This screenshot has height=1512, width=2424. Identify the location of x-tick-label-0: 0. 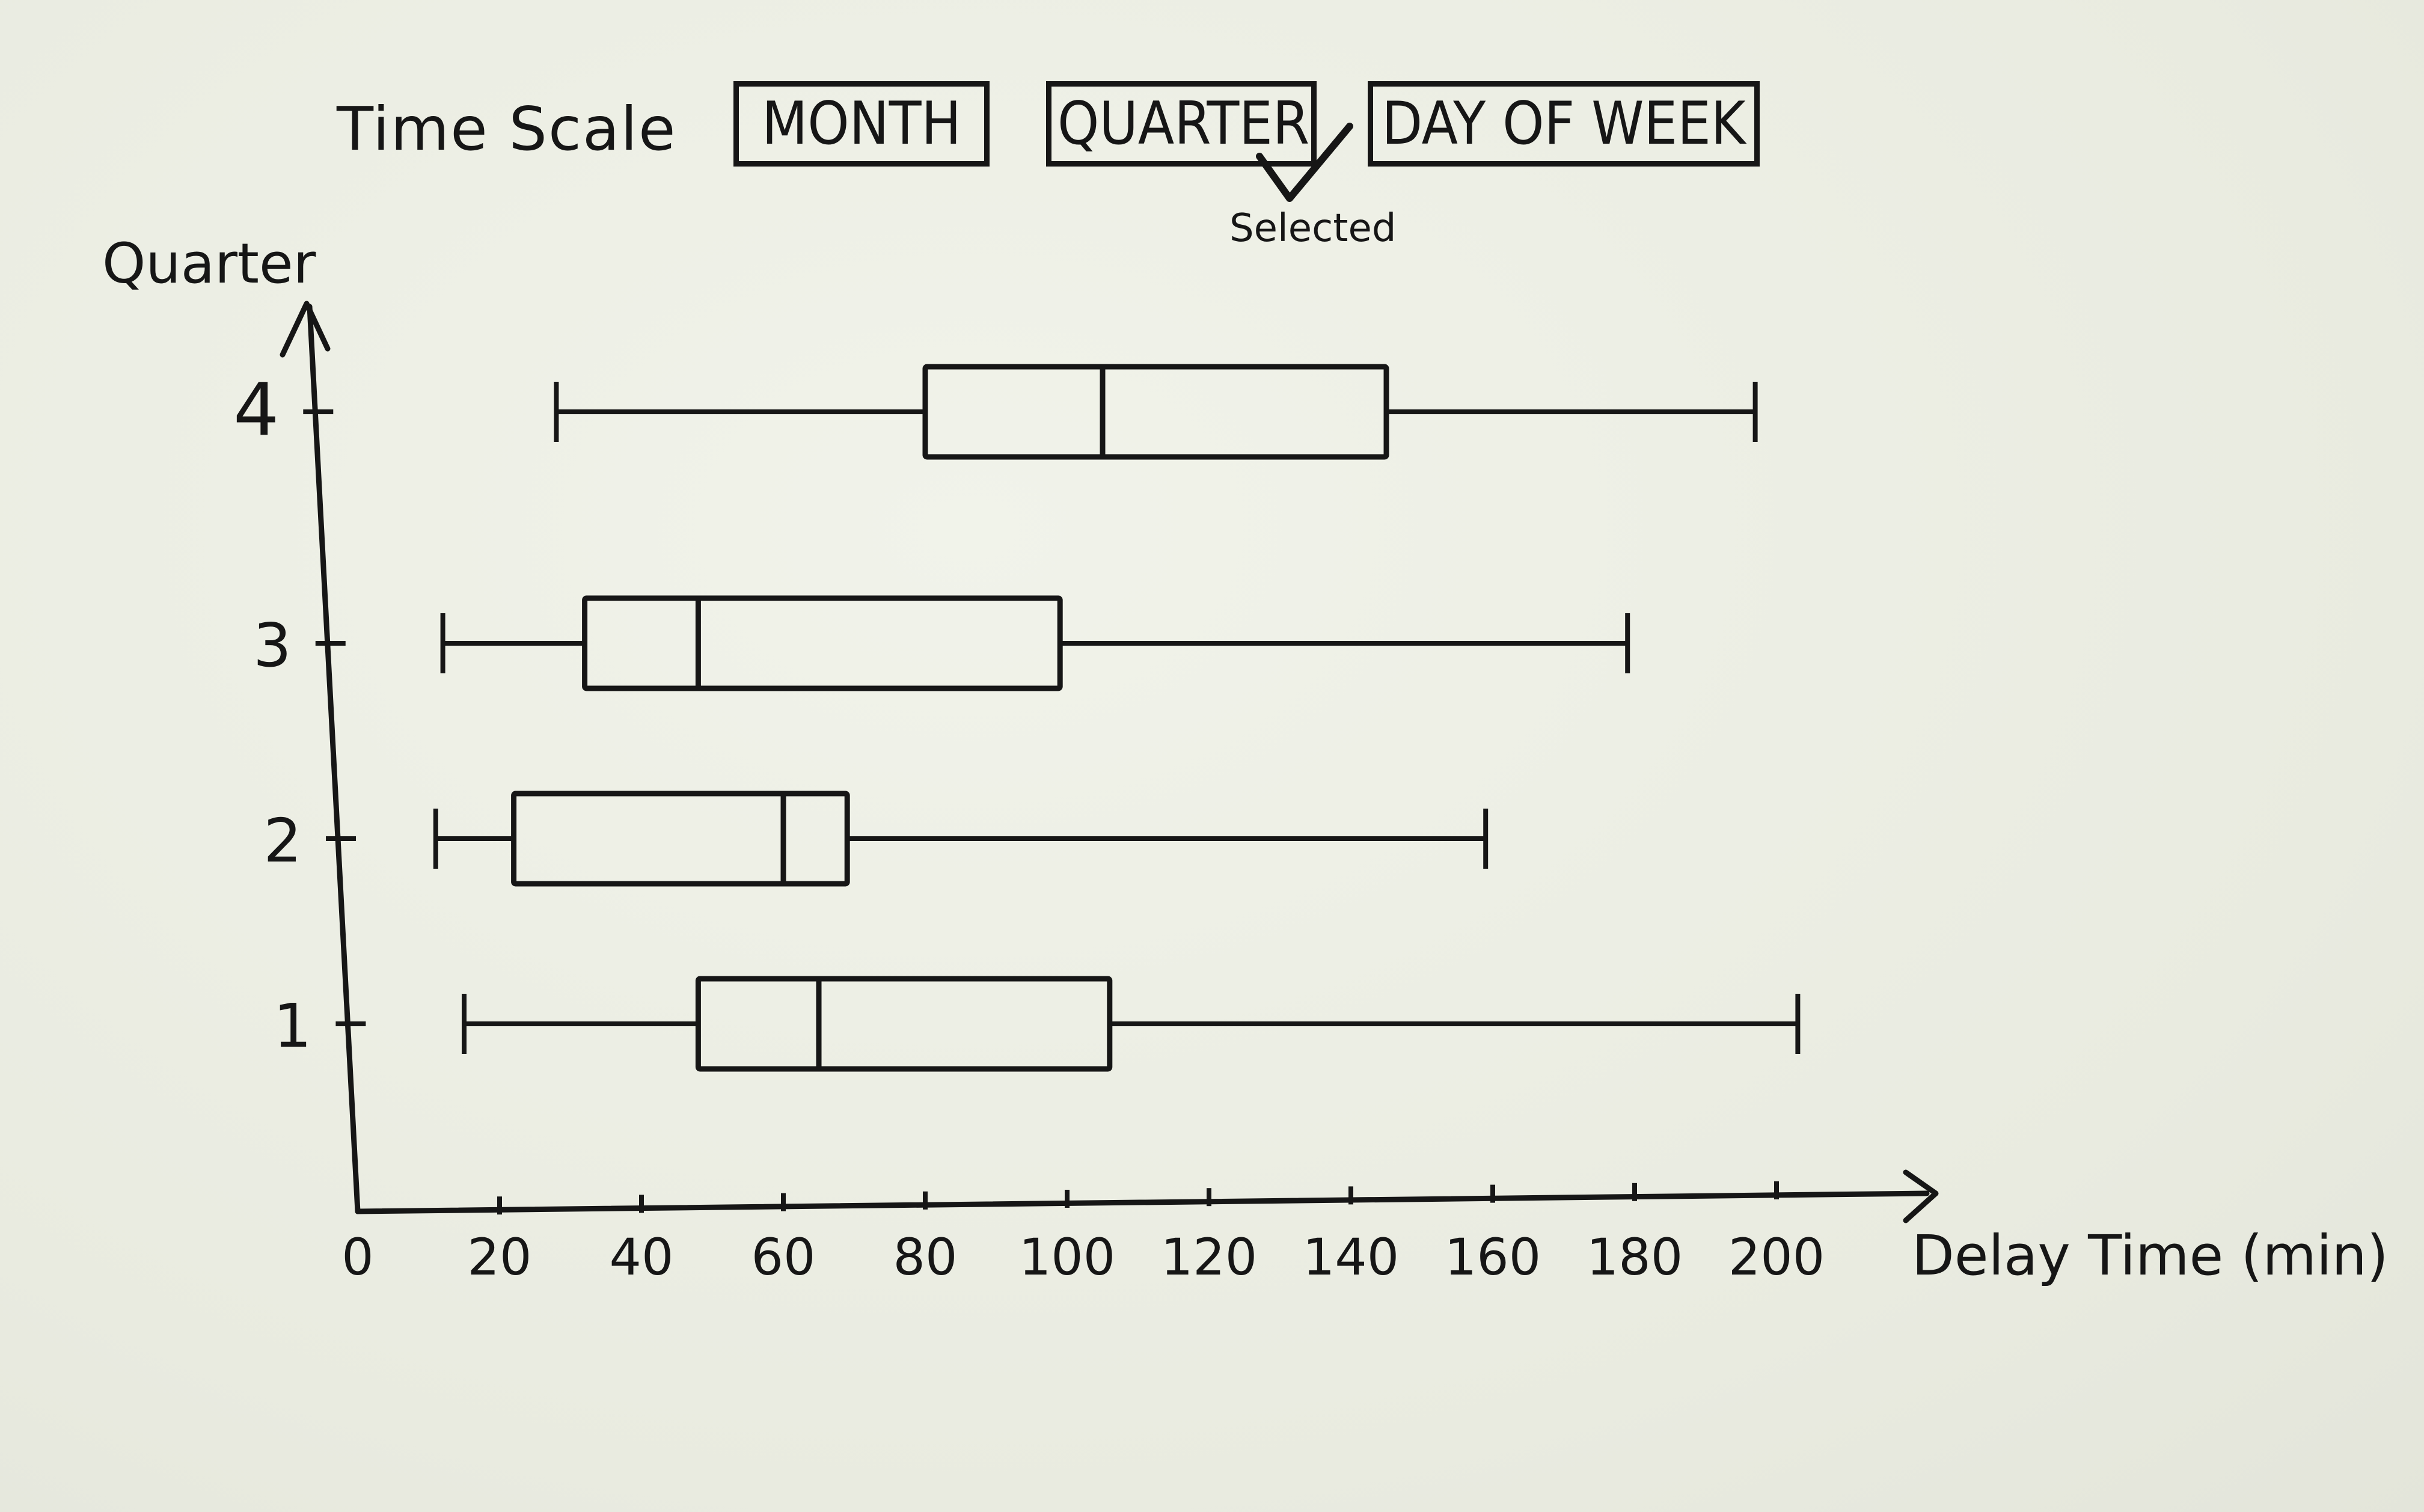
(357, 1257).